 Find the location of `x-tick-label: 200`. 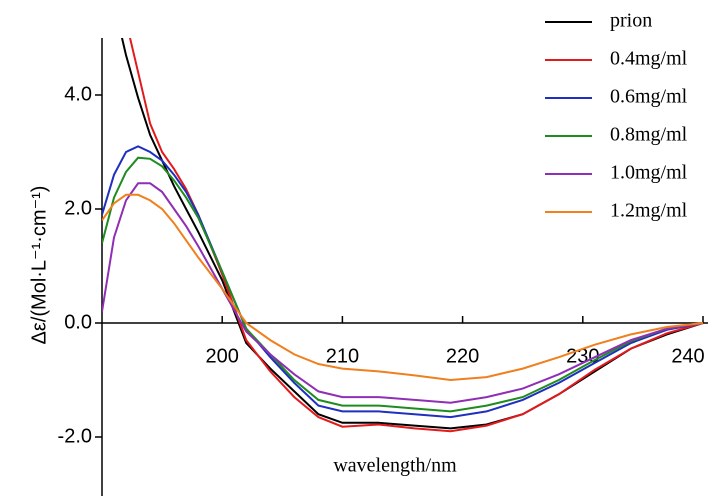

x-tick-label: 200 is located at coordinates (222, 356).